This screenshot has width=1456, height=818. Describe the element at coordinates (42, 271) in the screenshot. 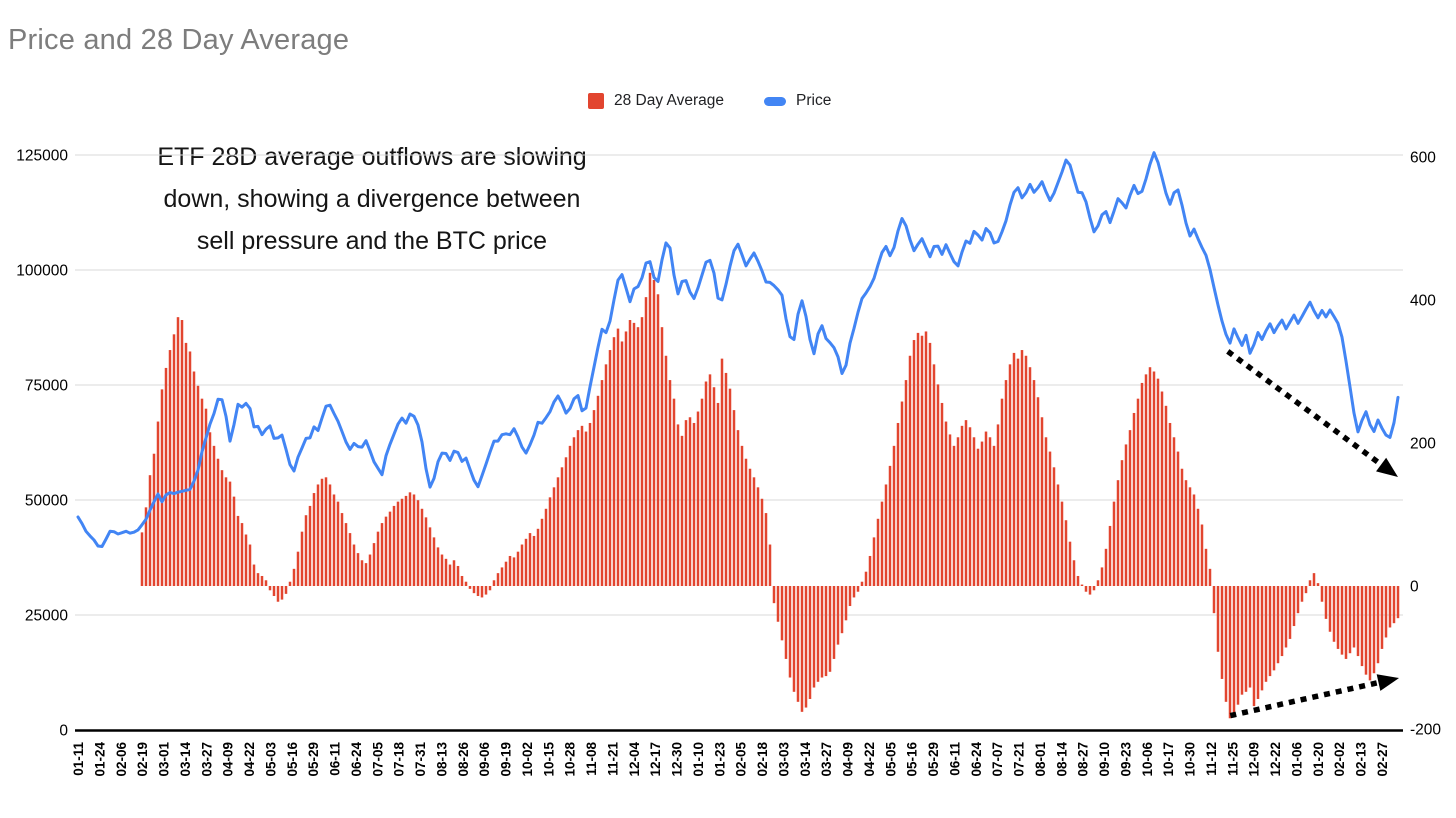

I see `left-axis-tick-label: 100000` at that location.